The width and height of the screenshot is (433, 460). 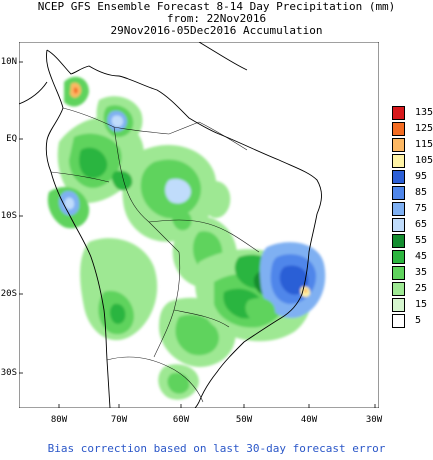 I want to click on map-title-line2: from: 22Nov2016, so click(x=216, y=18).